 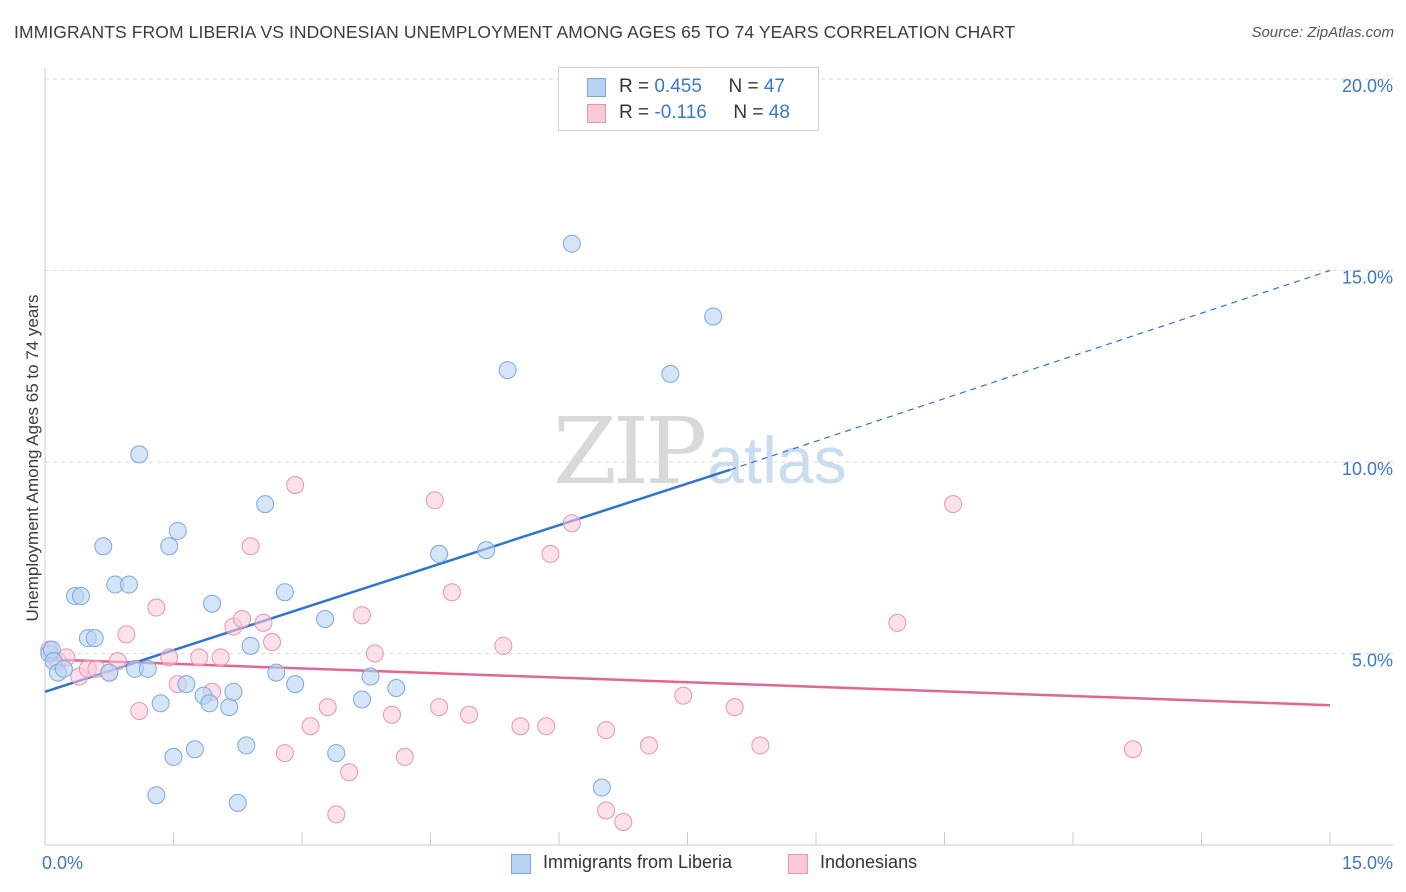 What do you see at coordinates (1367, 86) in the screenshot?
I see `y-tick-label: 20.0%` at bounding box center [1367, 86].